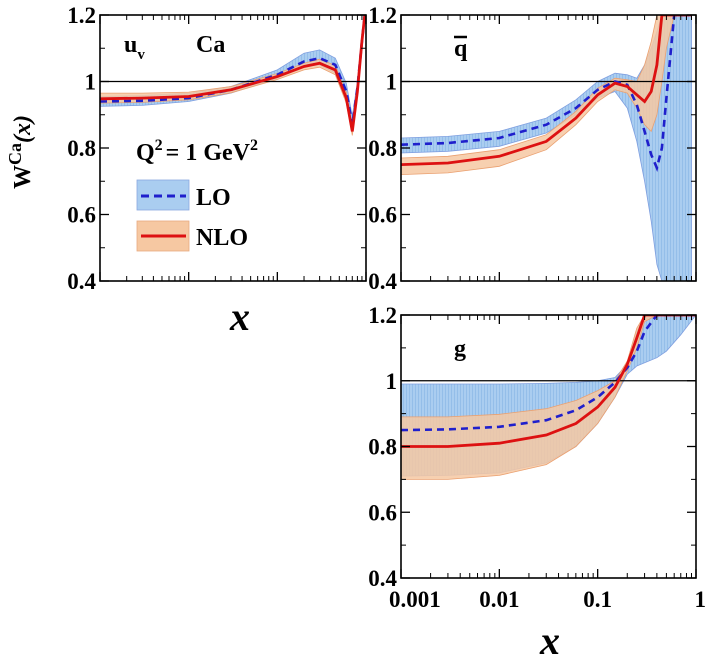 This screenshot has width=706, height=664. I want to click on y-axis-title-base: W, so click(23, 177).